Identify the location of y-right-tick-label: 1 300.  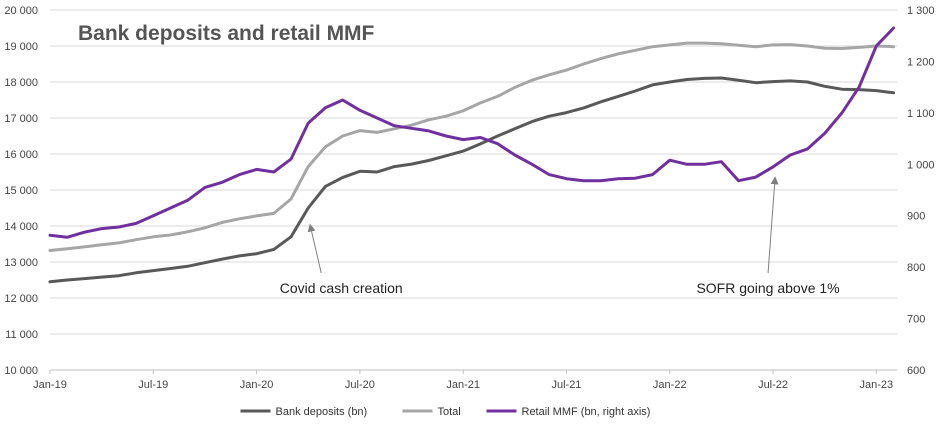
(921, 11).